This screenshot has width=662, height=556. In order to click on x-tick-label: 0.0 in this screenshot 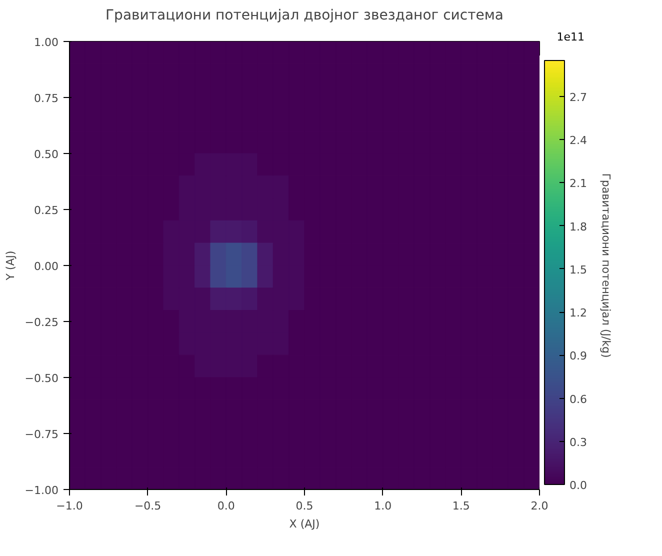, I will do `click(226, 506)`.